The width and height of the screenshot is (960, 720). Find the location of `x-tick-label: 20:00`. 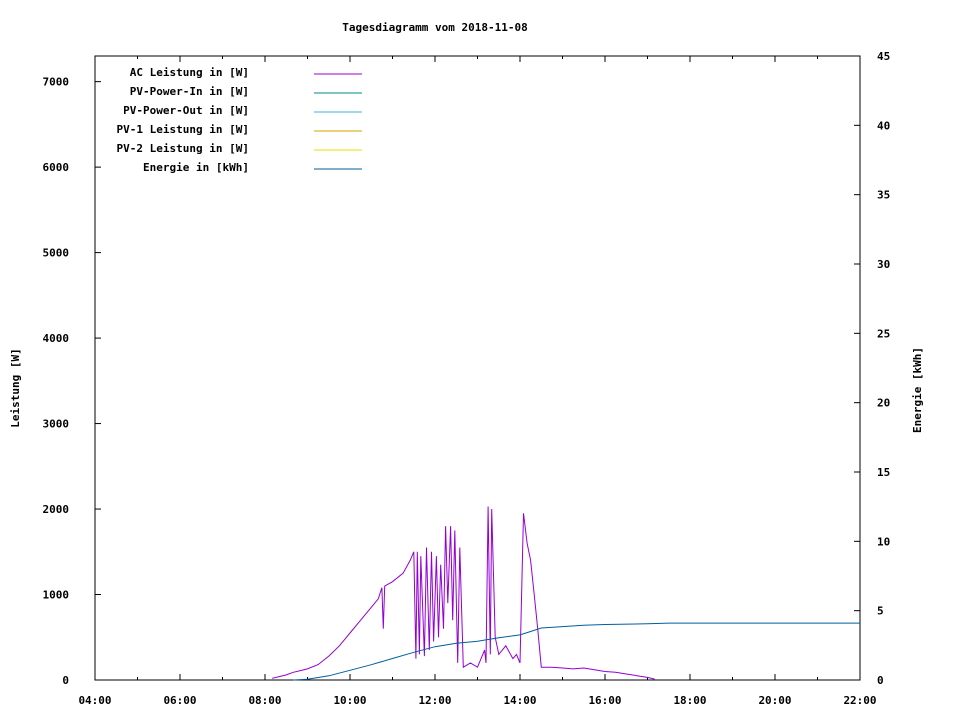

x-tick-label: 20:00 is located at coordinates (774, 700).